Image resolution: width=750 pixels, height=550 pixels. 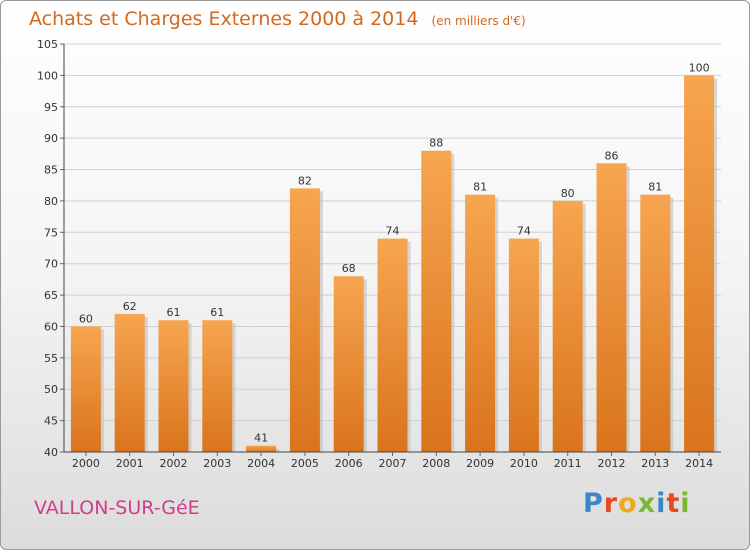 What do you see at coordinates (51, 232) in the screenshot?
I see `y-tick-label: 75` at bounding box center [51, 232].